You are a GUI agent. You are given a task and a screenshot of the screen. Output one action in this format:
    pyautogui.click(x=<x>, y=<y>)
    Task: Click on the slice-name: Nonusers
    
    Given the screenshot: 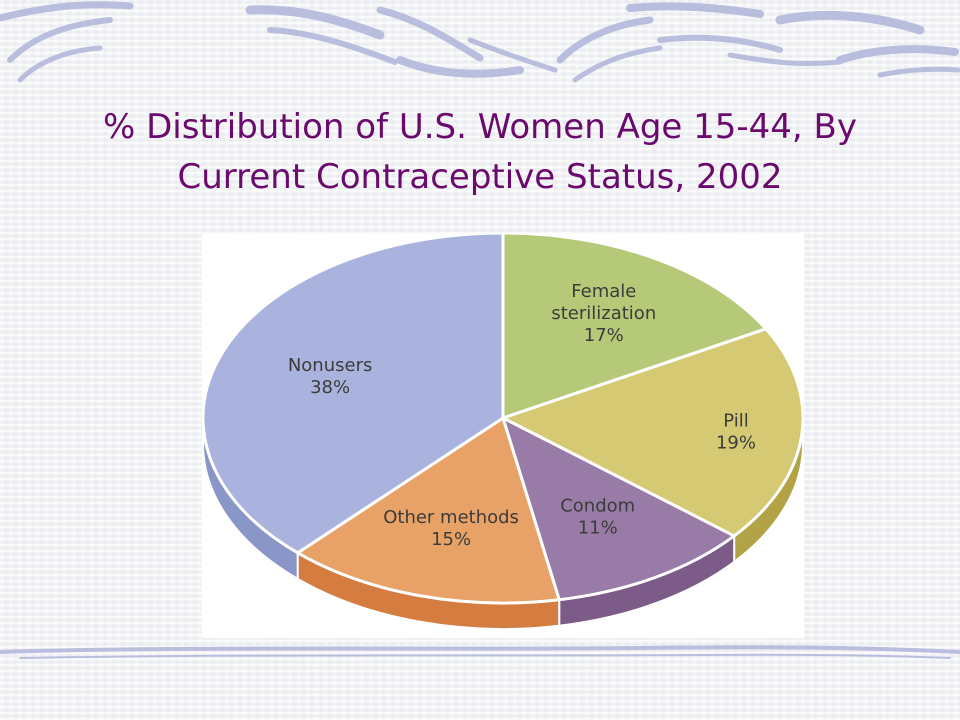 What is the action you would take?
    pyautogui.click(x=330, y=365)
    